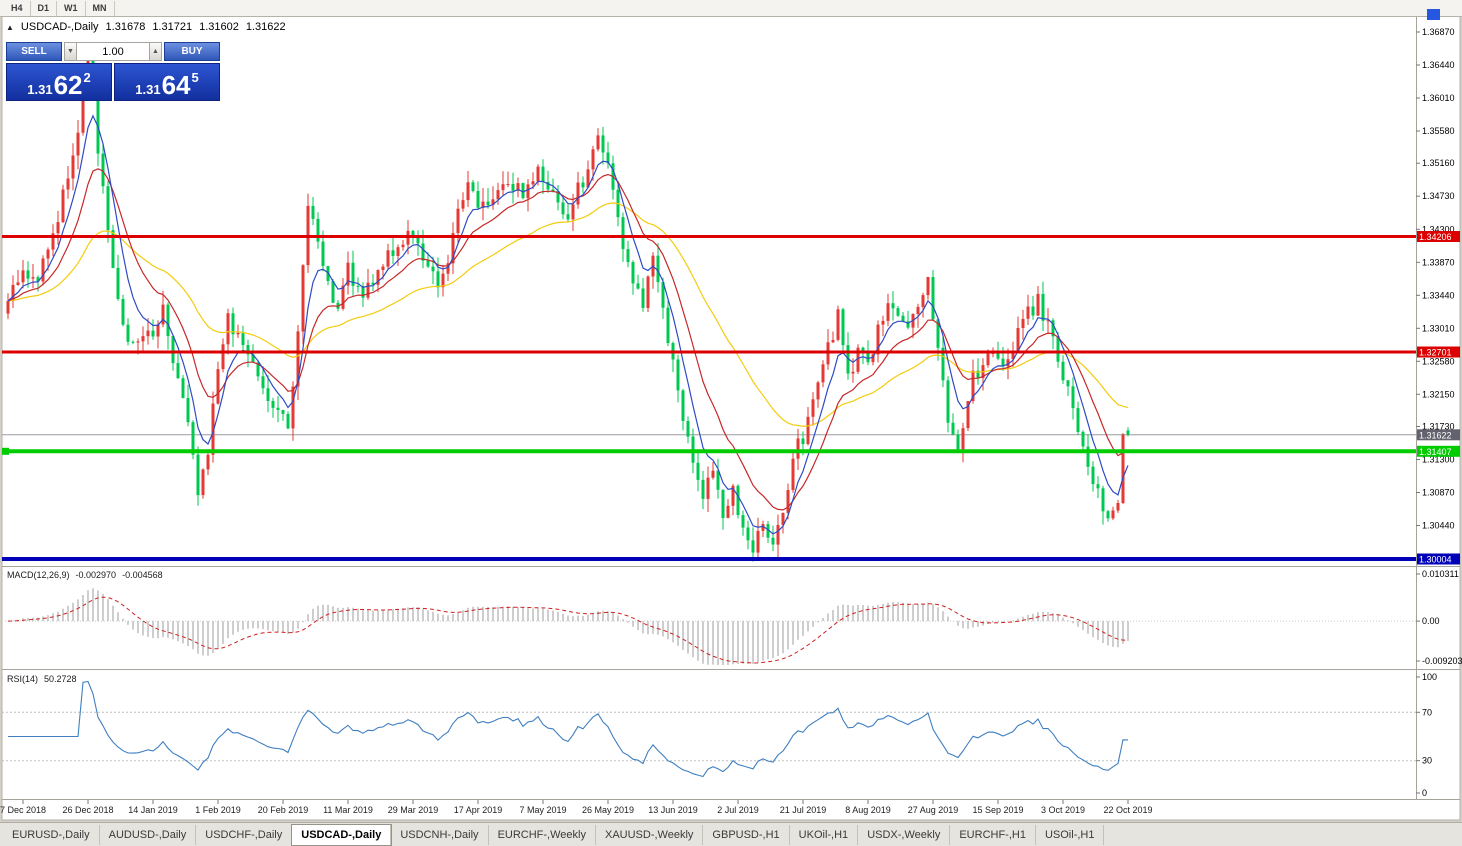  I want to click on price-axis-label: 1.34300, so click(1438, 229).